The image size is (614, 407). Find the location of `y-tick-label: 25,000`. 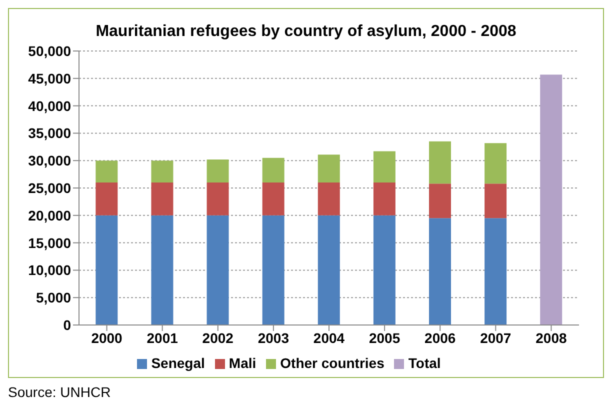

y-tick-label: 25,000 is located at coordinates (50, 188).